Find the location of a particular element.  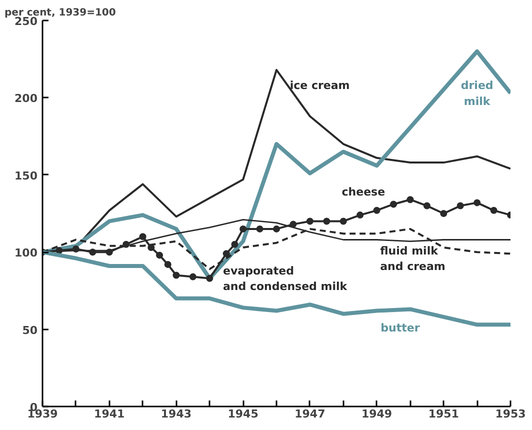

x-tick-label: 1941 is located at coordinates (109, 414).